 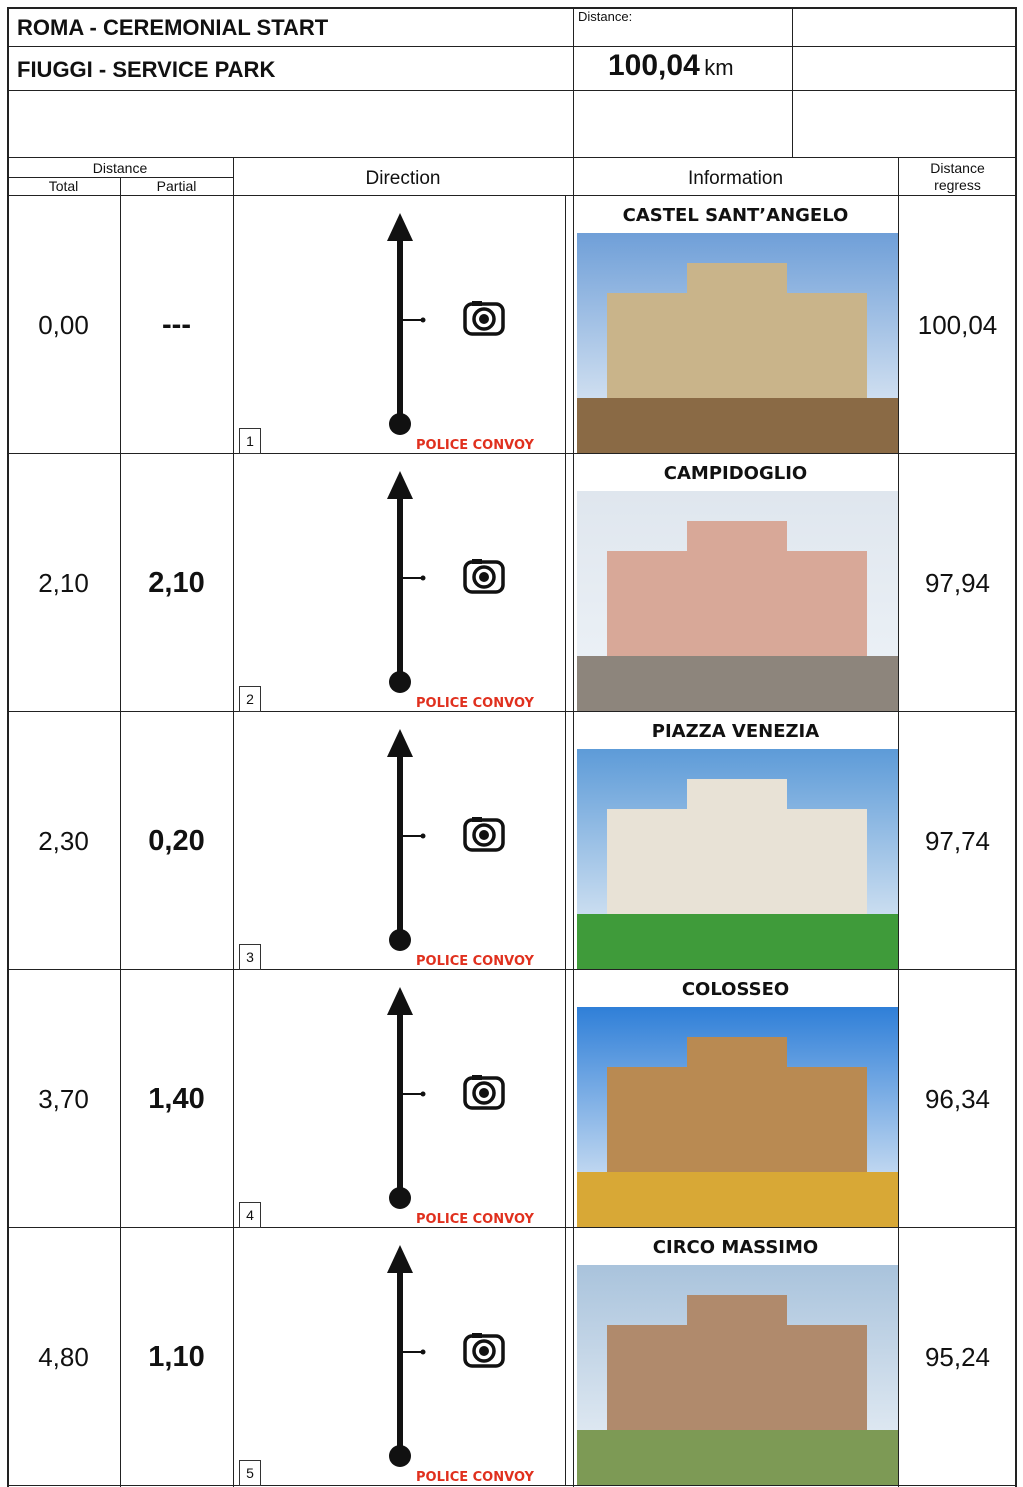 What do you see at coordinates (735, 473) in the screenshot?
I see `place-name: CAMPIDOGLIO` at bounding box center [735, 473].